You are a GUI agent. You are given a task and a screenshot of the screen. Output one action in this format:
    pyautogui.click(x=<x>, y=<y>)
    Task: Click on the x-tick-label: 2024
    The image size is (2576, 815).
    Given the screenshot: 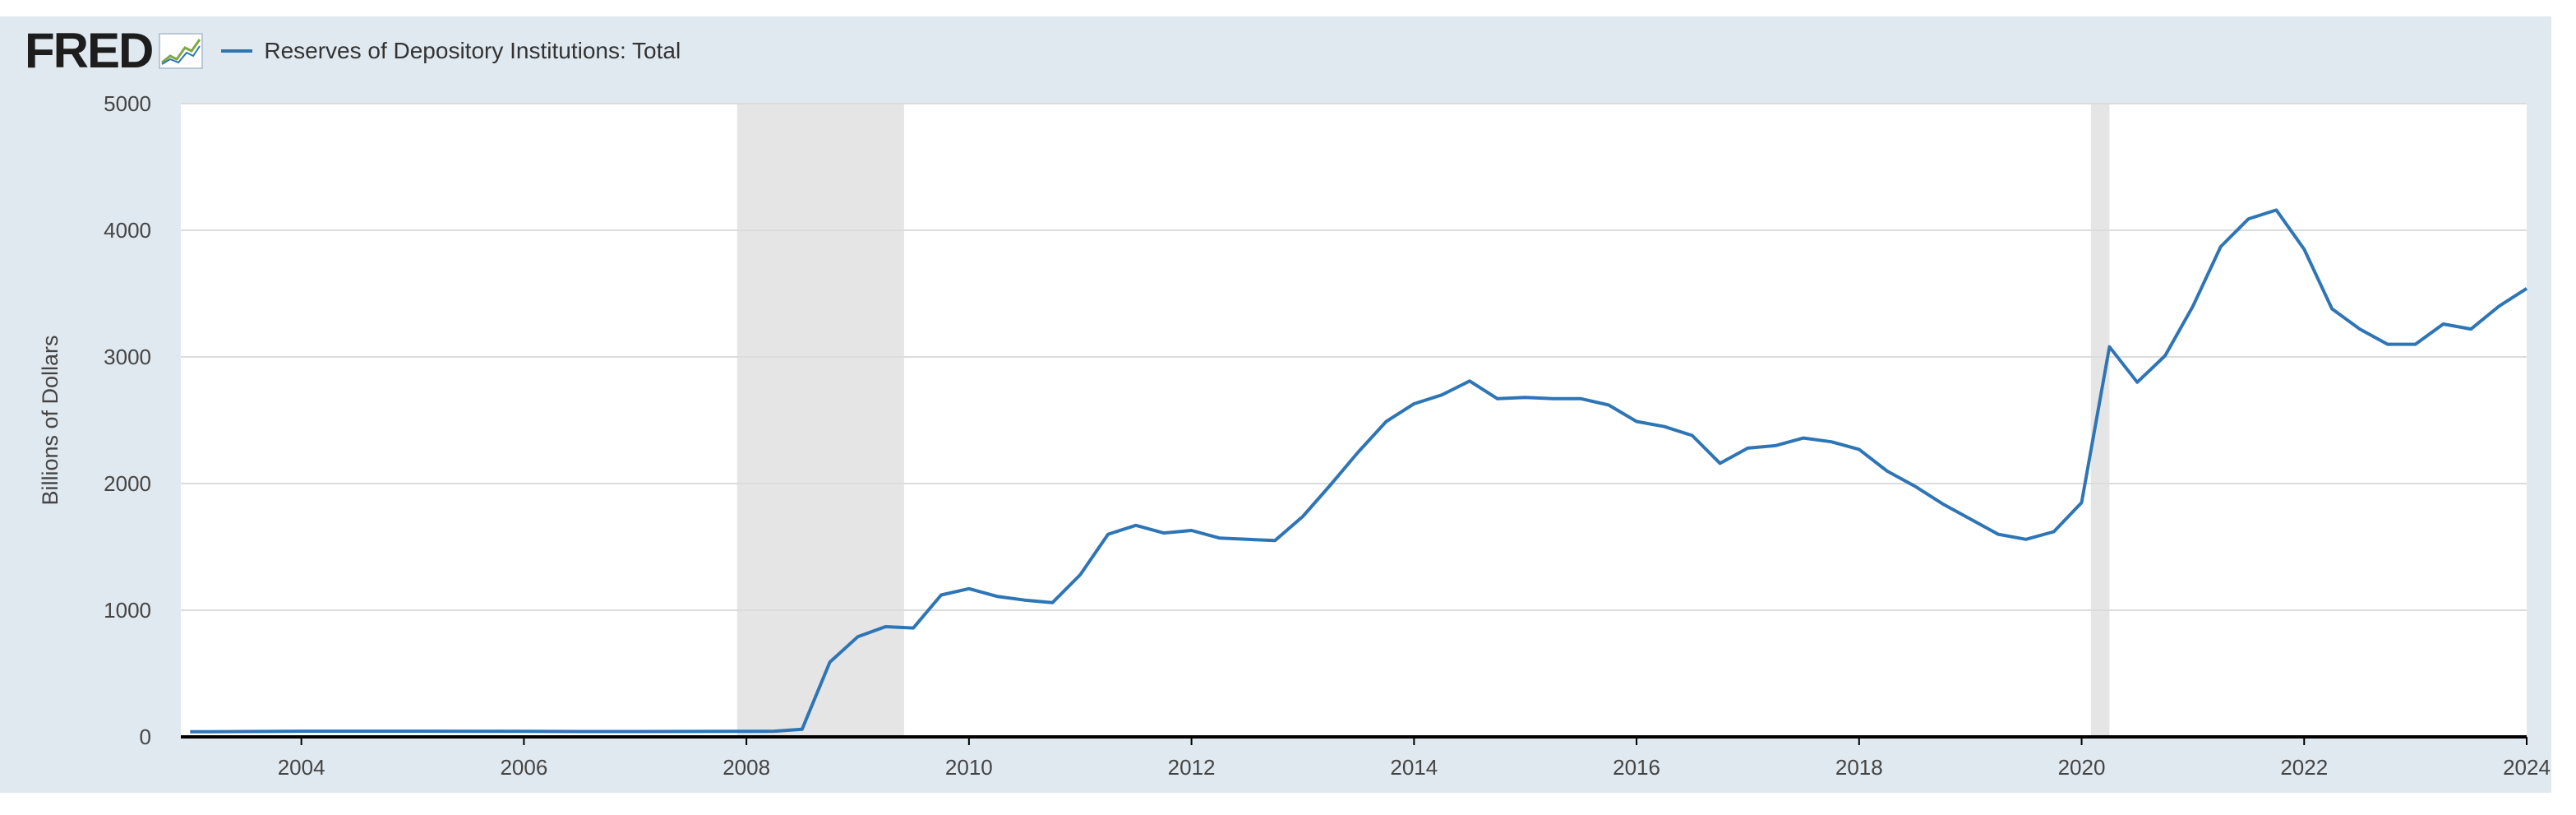 What is the action you would take?
    pyautogui.click(x=2527, y=767)
    